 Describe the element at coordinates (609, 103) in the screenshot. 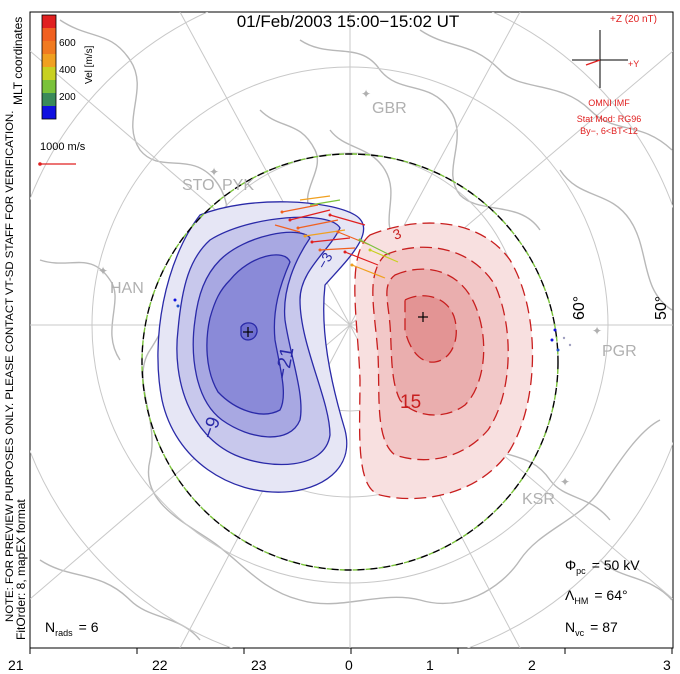

I see `imf-source: OMNI IMF` at that location.